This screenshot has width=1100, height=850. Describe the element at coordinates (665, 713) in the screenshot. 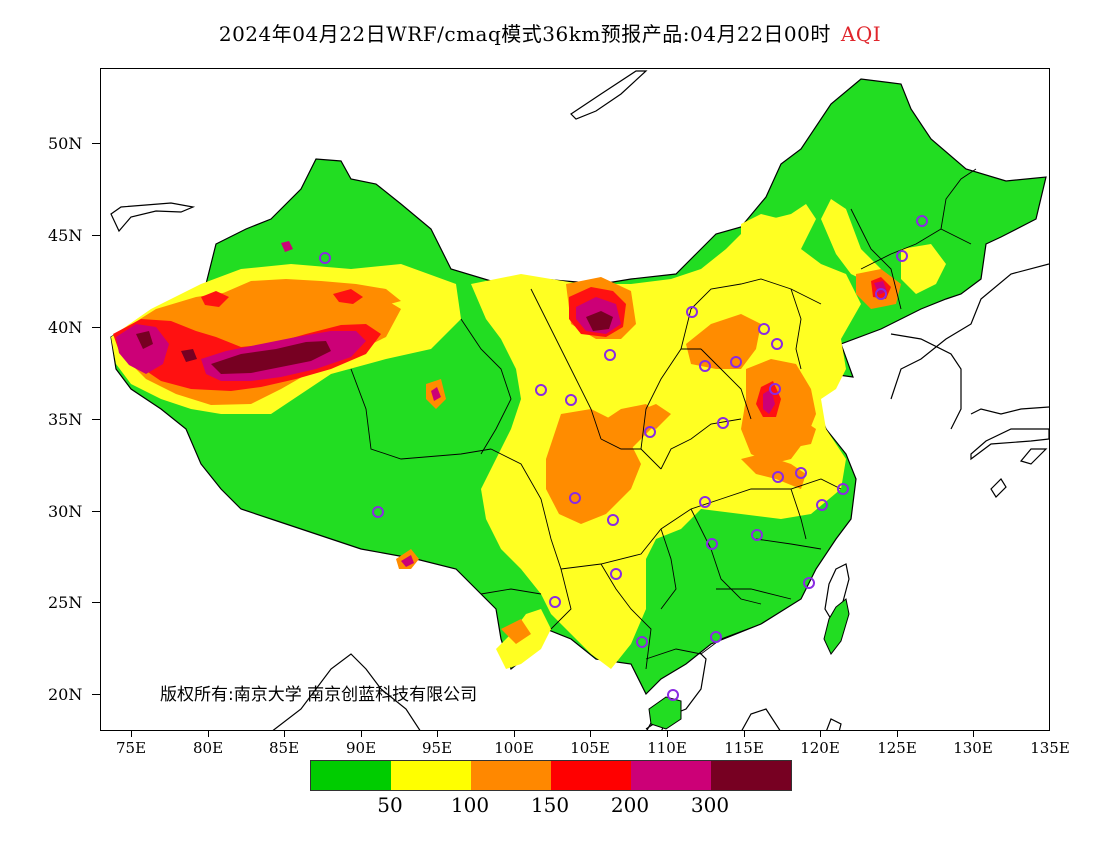

I see `hainan-island` at that location.